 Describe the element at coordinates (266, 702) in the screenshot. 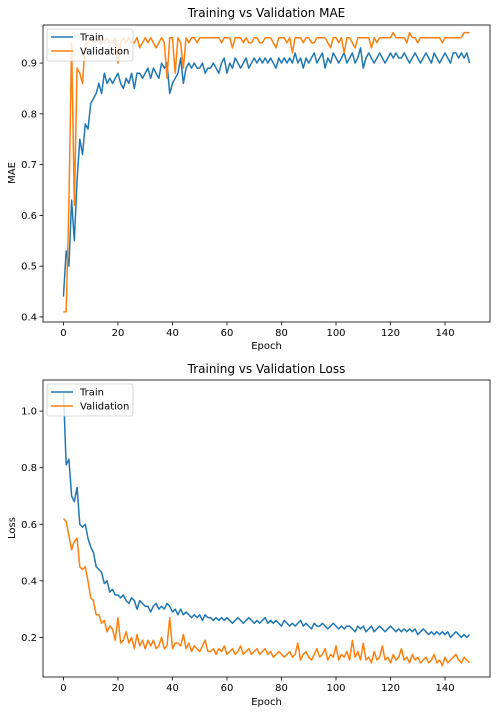

I see `loss-x-axis-label: Epoch` at that location.